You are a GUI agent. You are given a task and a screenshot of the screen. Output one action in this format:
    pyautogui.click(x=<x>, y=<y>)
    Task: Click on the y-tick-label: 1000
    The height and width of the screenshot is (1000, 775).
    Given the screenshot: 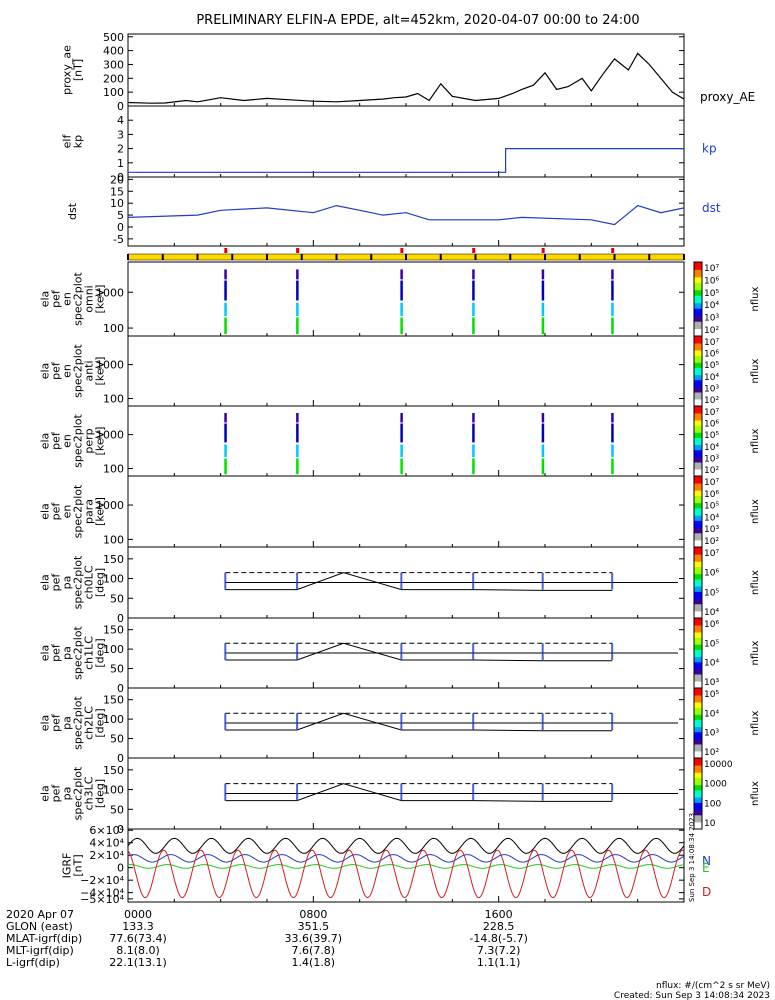 What is the action you would take?
    pyautogui.click(x=110, y=365)
    